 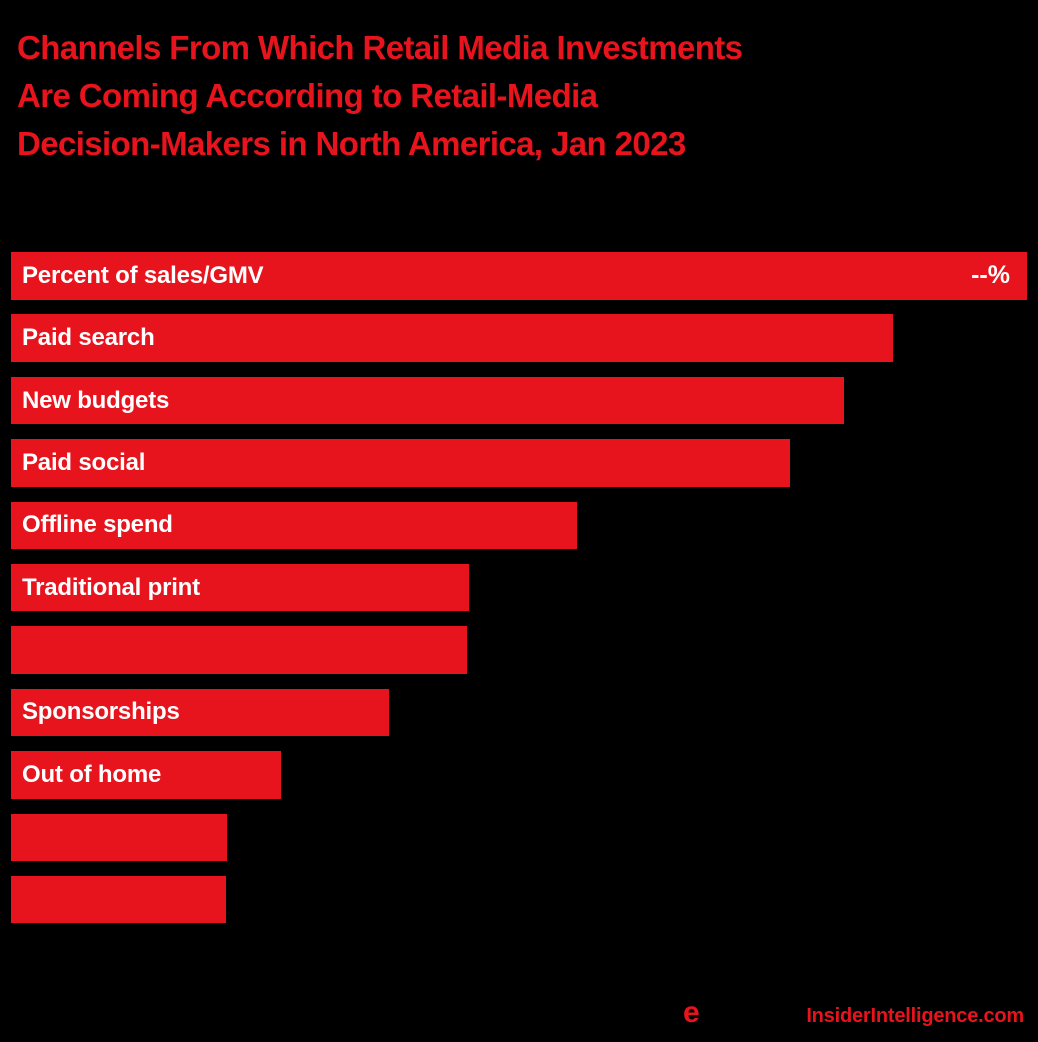 I want to click on bar-label: Out of home, so click(x=92, y=774).